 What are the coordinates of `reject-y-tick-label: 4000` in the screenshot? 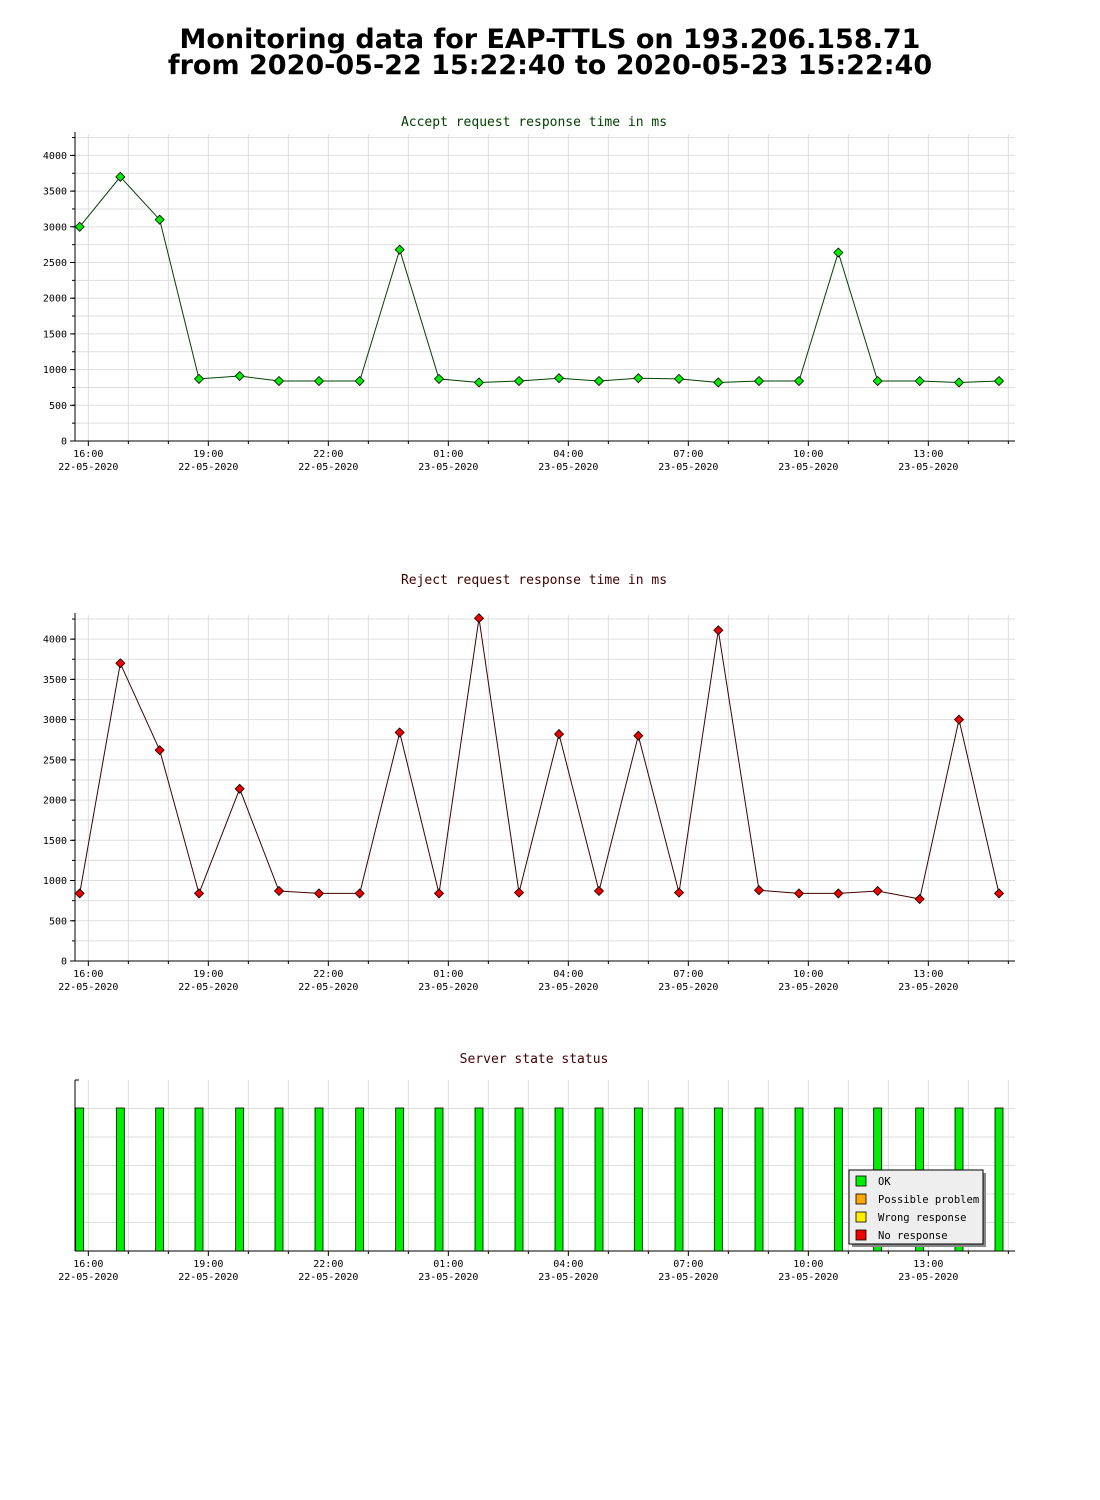 It's located at (55, 640).